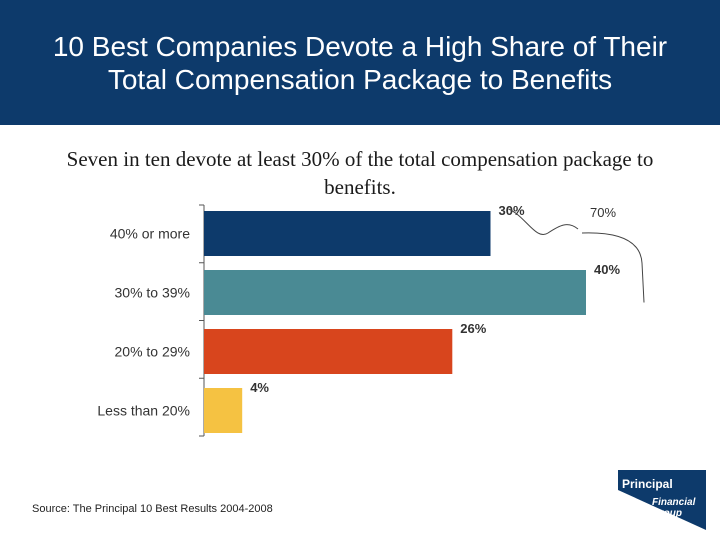 The height and width of the screenshot is (540, 720). Describe the element at coordinates (473, 328) in the screenshot. I see `data-label: 26%` at that location.